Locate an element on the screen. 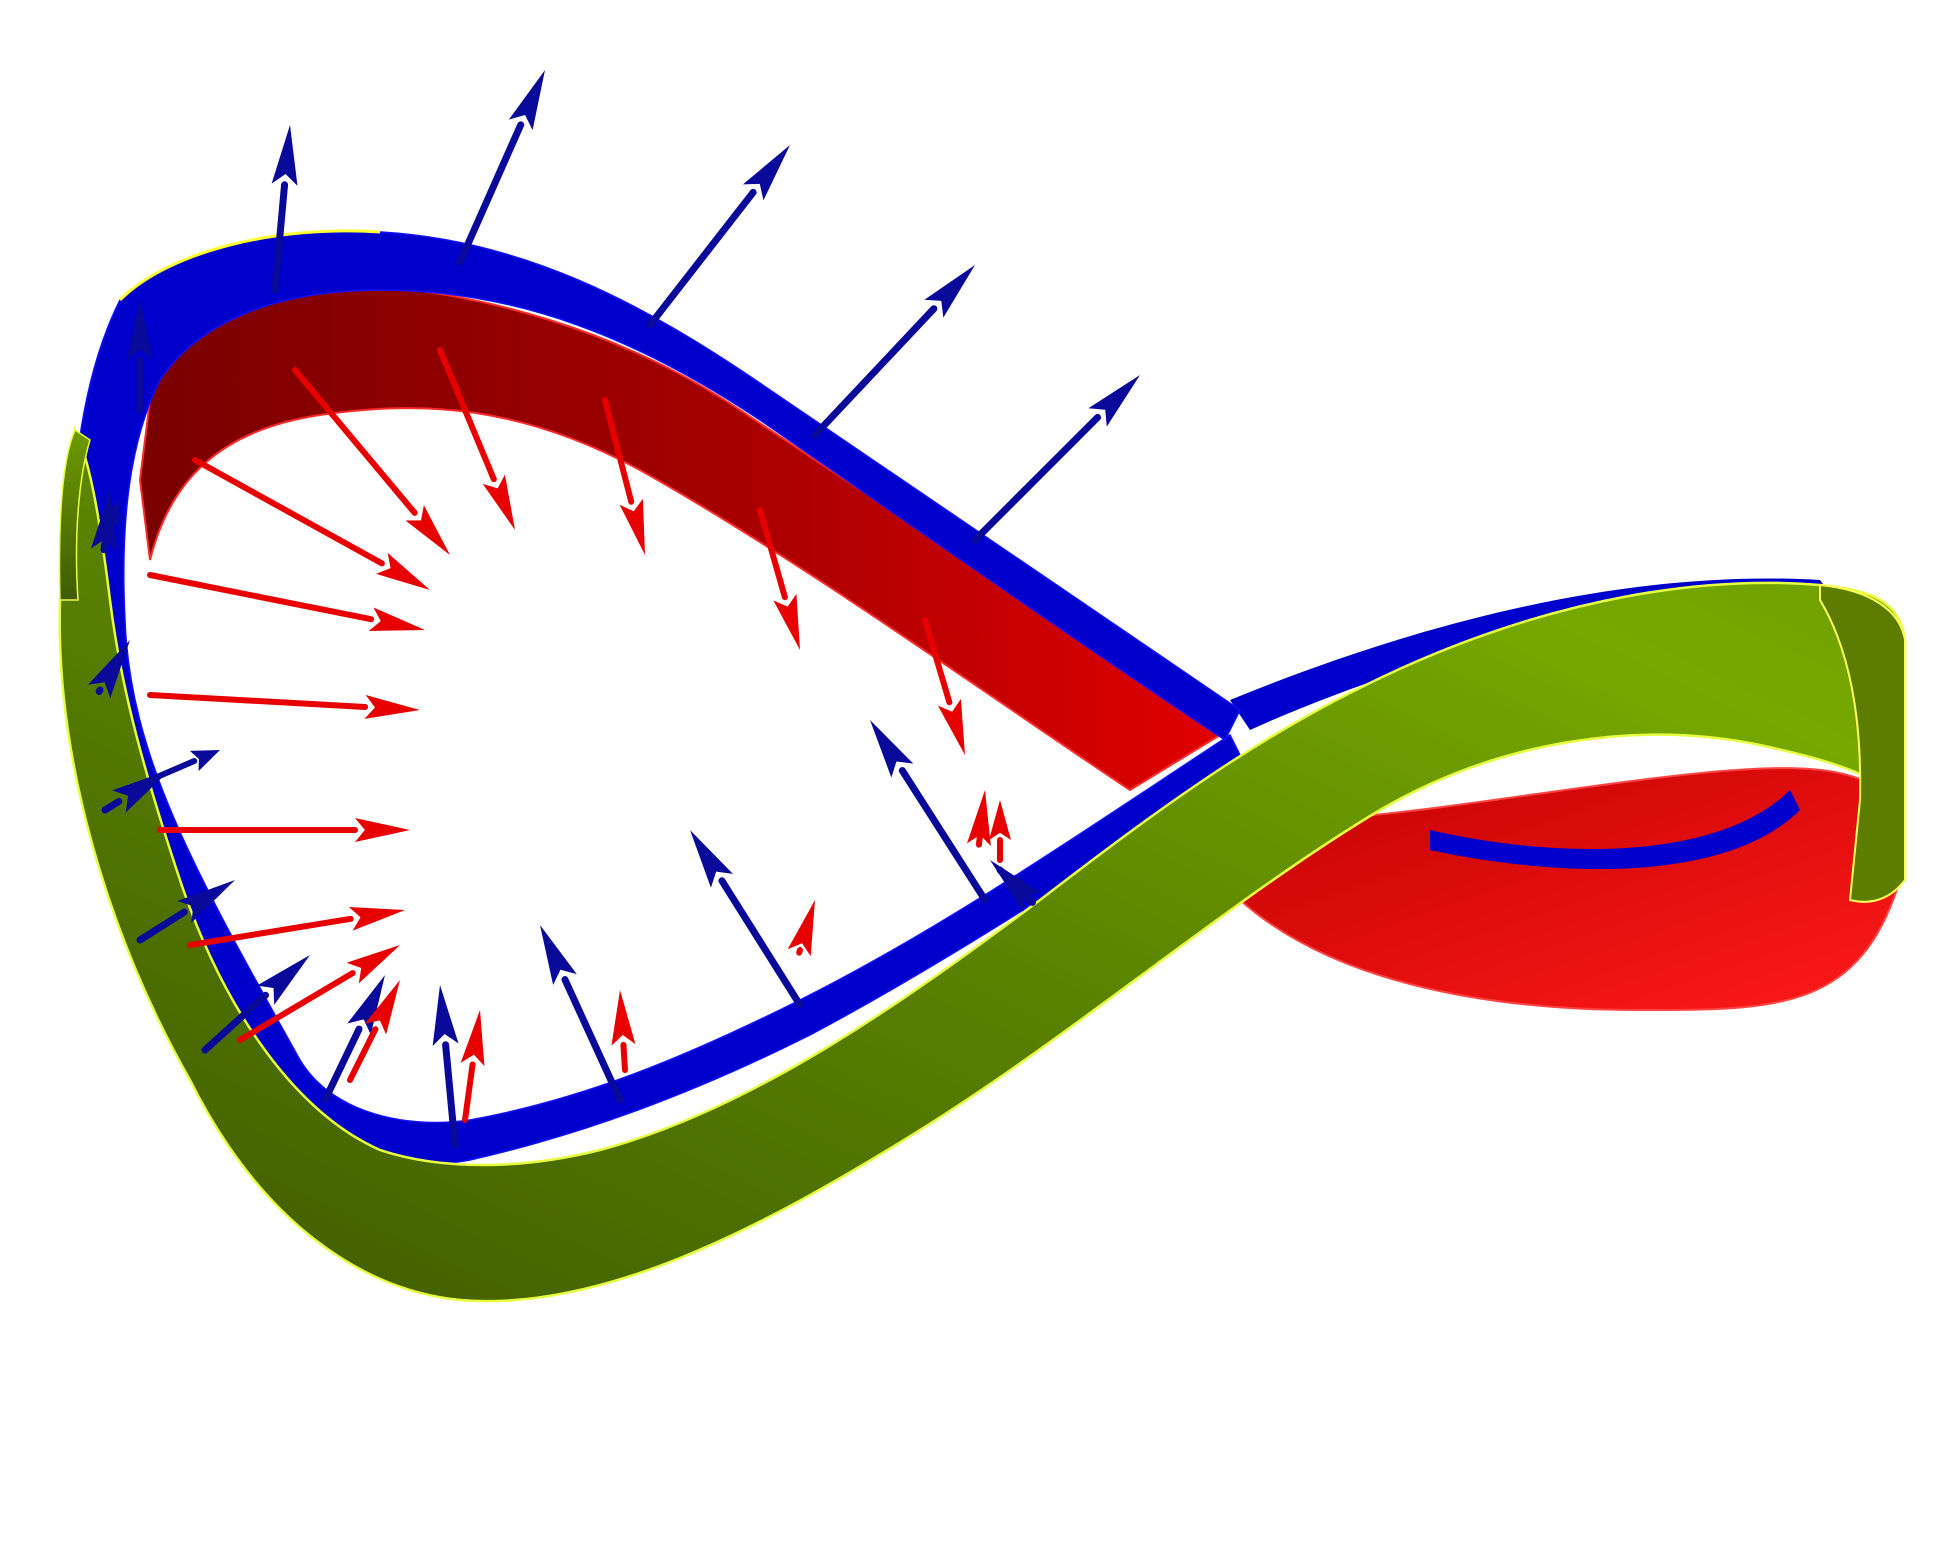 The height and width of the screenshot is (1564, 1951). red-arrow-3-head is located at coordinates (632, 526).